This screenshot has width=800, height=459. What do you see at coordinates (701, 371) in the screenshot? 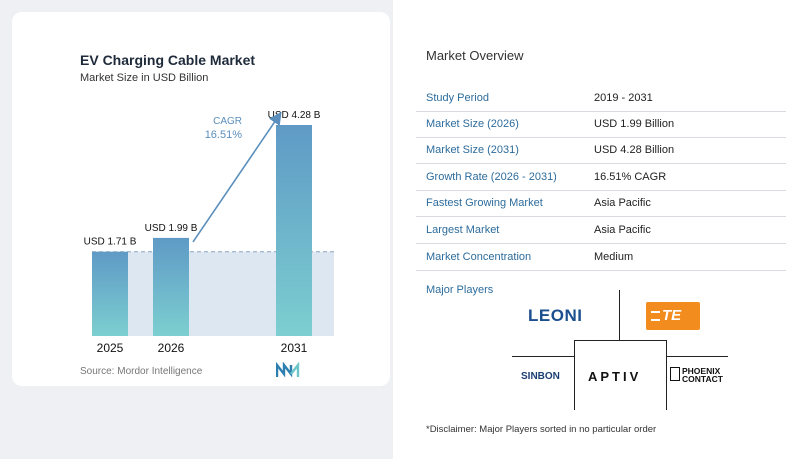
I see `phoenix-logo-line-1: PHOENIX` at bounding box center [701, 371].